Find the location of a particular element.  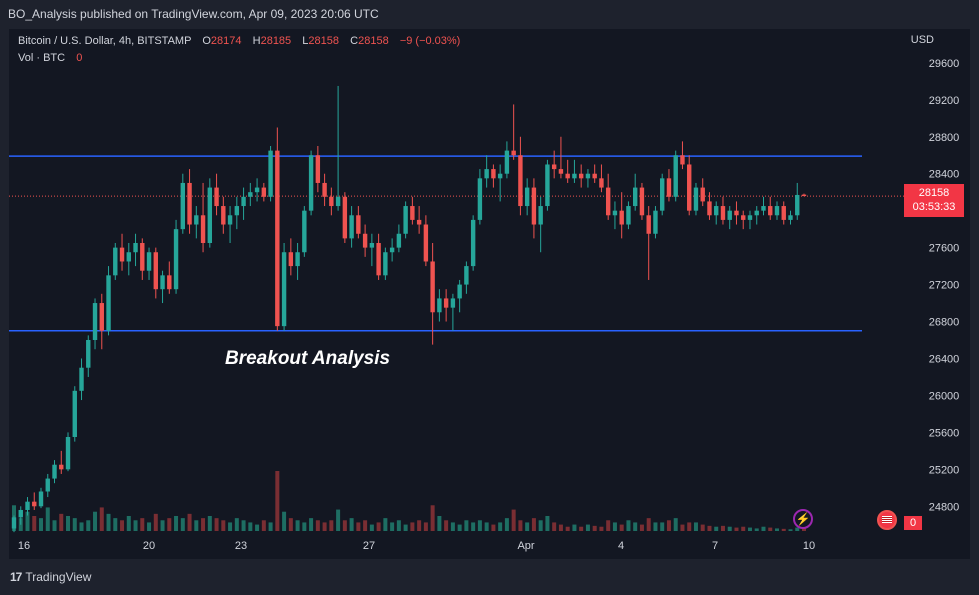

y-tick-label: 26800 is located at coordinates (944, 323).